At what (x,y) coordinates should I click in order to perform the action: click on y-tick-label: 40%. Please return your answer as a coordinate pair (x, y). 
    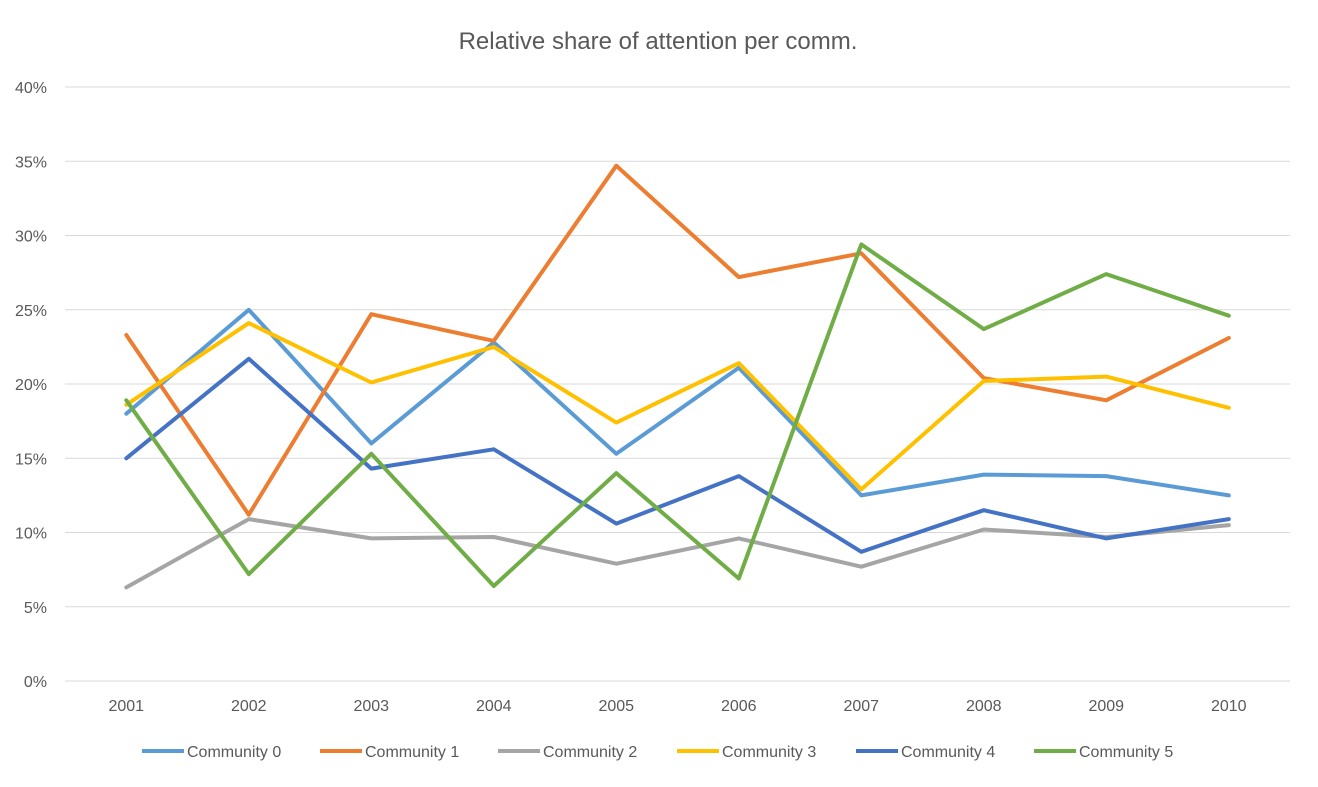
    Looking at the image, I should click on (31, 88).